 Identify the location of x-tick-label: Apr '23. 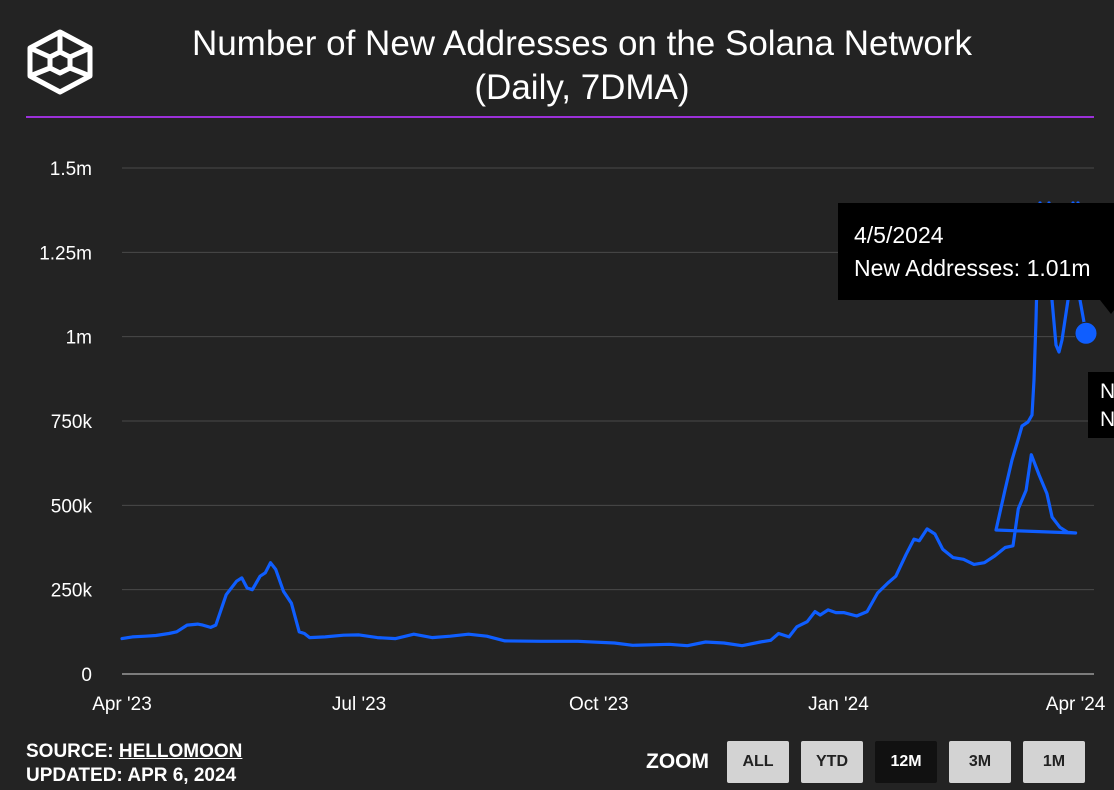
(122, 704).